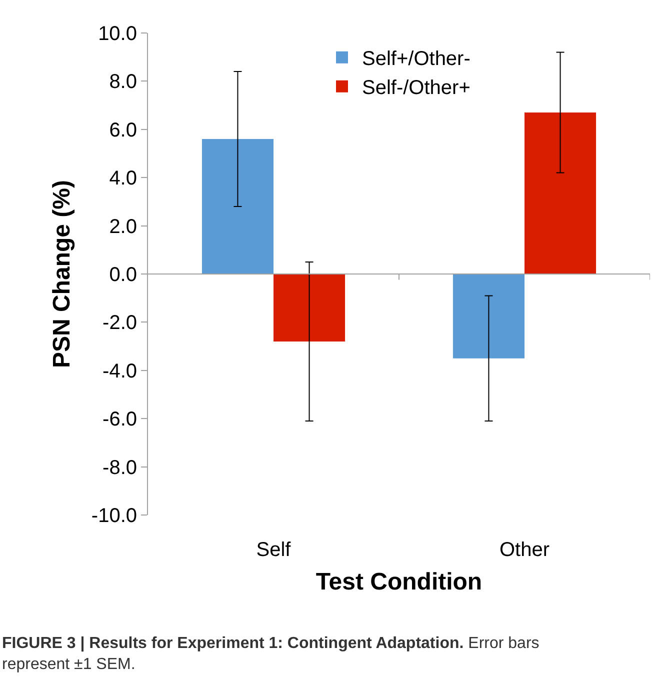 The width and height of the screenshot is (669, 683). What do you see at coordinates (119, 323) in the screenshot?
I see `y-tick-label: -2.0` at bounding box center [119, 323].